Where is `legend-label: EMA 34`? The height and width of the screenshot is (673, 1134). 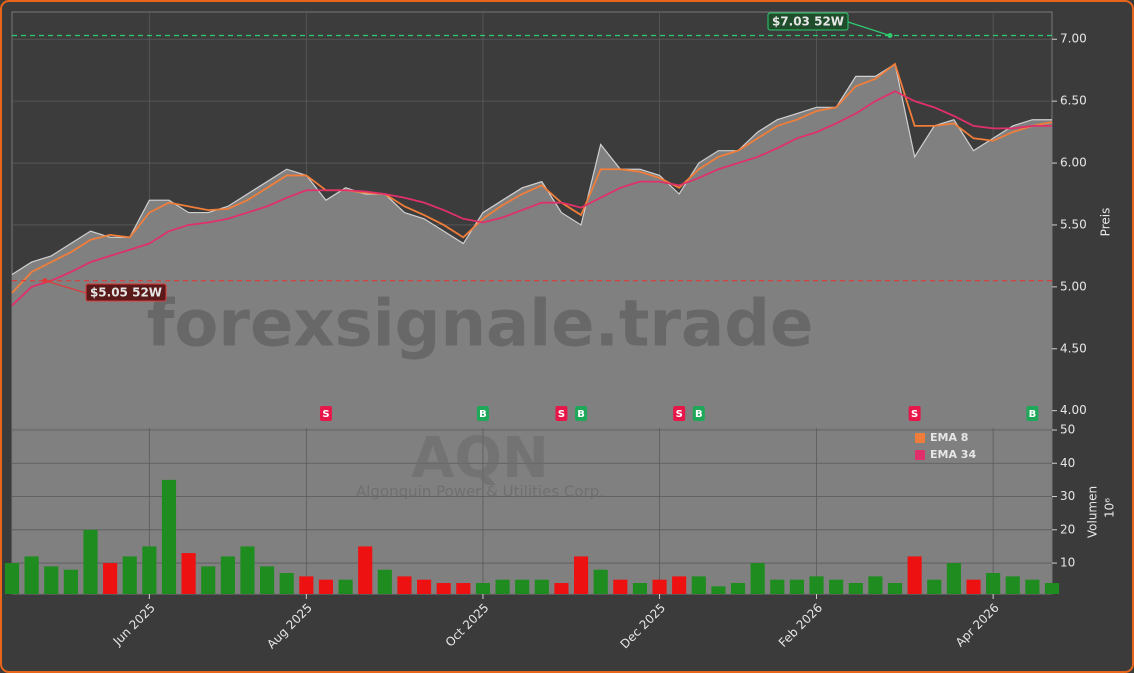 legend-label: EMA 34 is located at coordinates (953, 454).